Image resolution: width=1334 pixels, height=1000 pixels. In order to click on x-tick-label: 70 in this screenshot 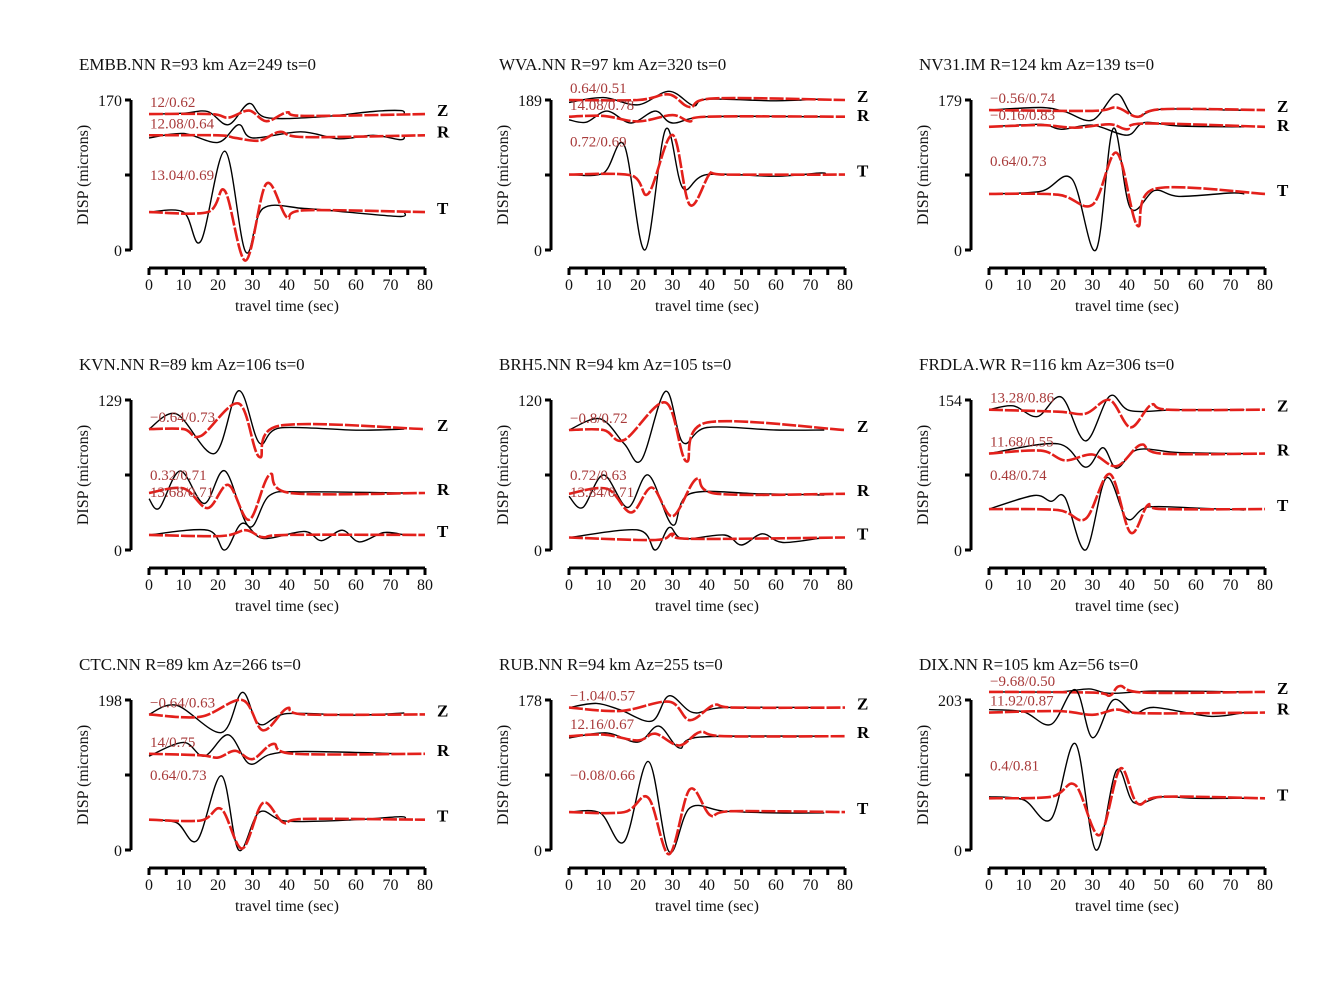, I will do `click(811, 885)`.